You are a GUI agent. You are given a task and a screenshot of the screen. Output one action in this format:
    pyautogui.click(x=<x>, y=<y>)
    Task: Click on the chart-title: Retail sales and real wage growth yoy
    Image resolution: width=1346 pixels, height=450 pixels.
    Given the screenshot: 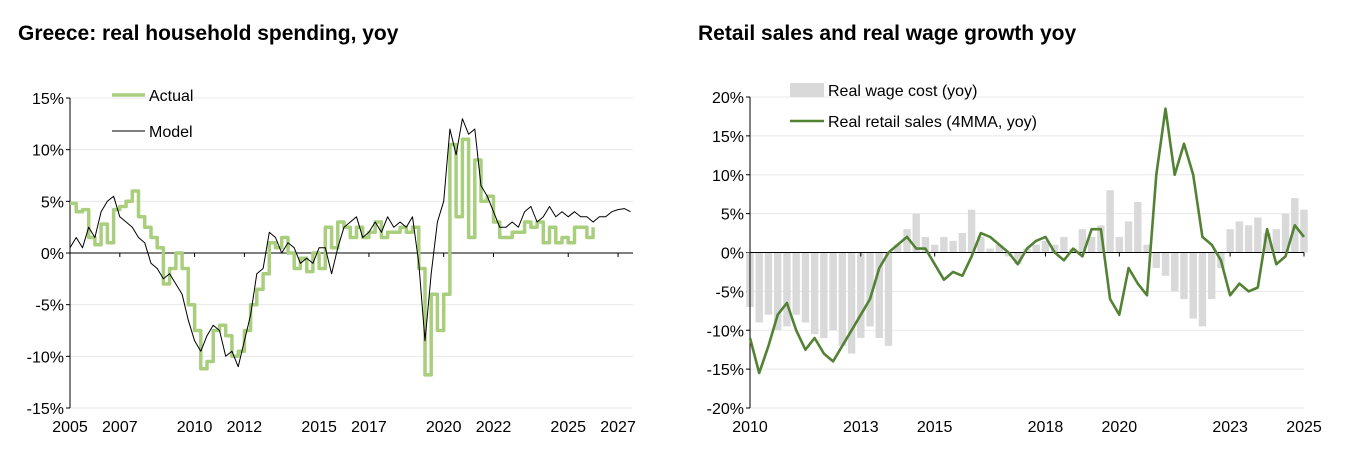 What is the action you would take?
    pyautogui.click(x=887, y=33)
    